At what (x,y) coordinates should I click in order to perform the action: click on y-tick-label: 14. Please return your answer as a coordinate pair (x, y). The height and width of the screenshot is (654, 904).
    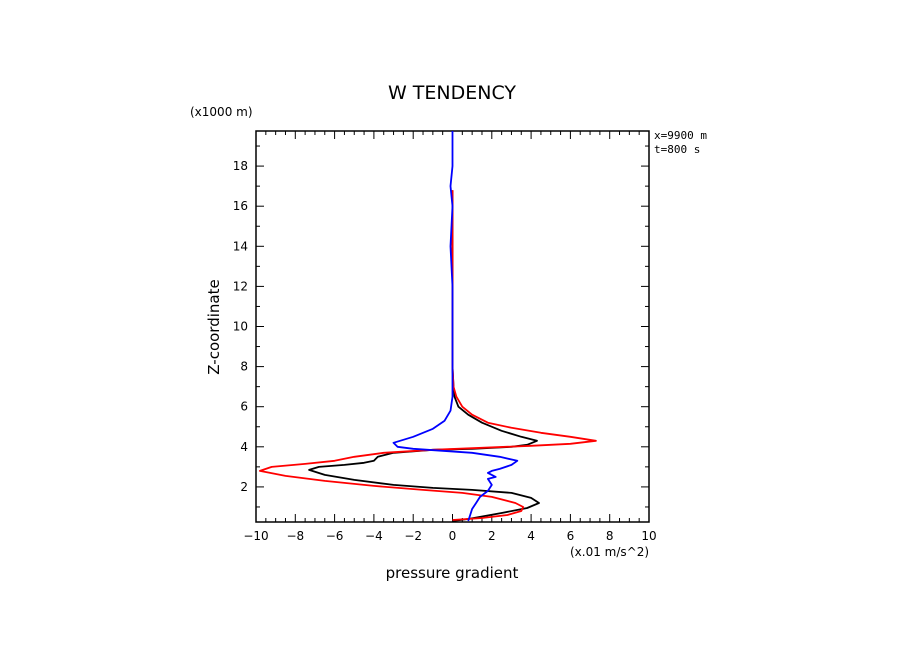
    Looking at the image, I should click on (240, 246).